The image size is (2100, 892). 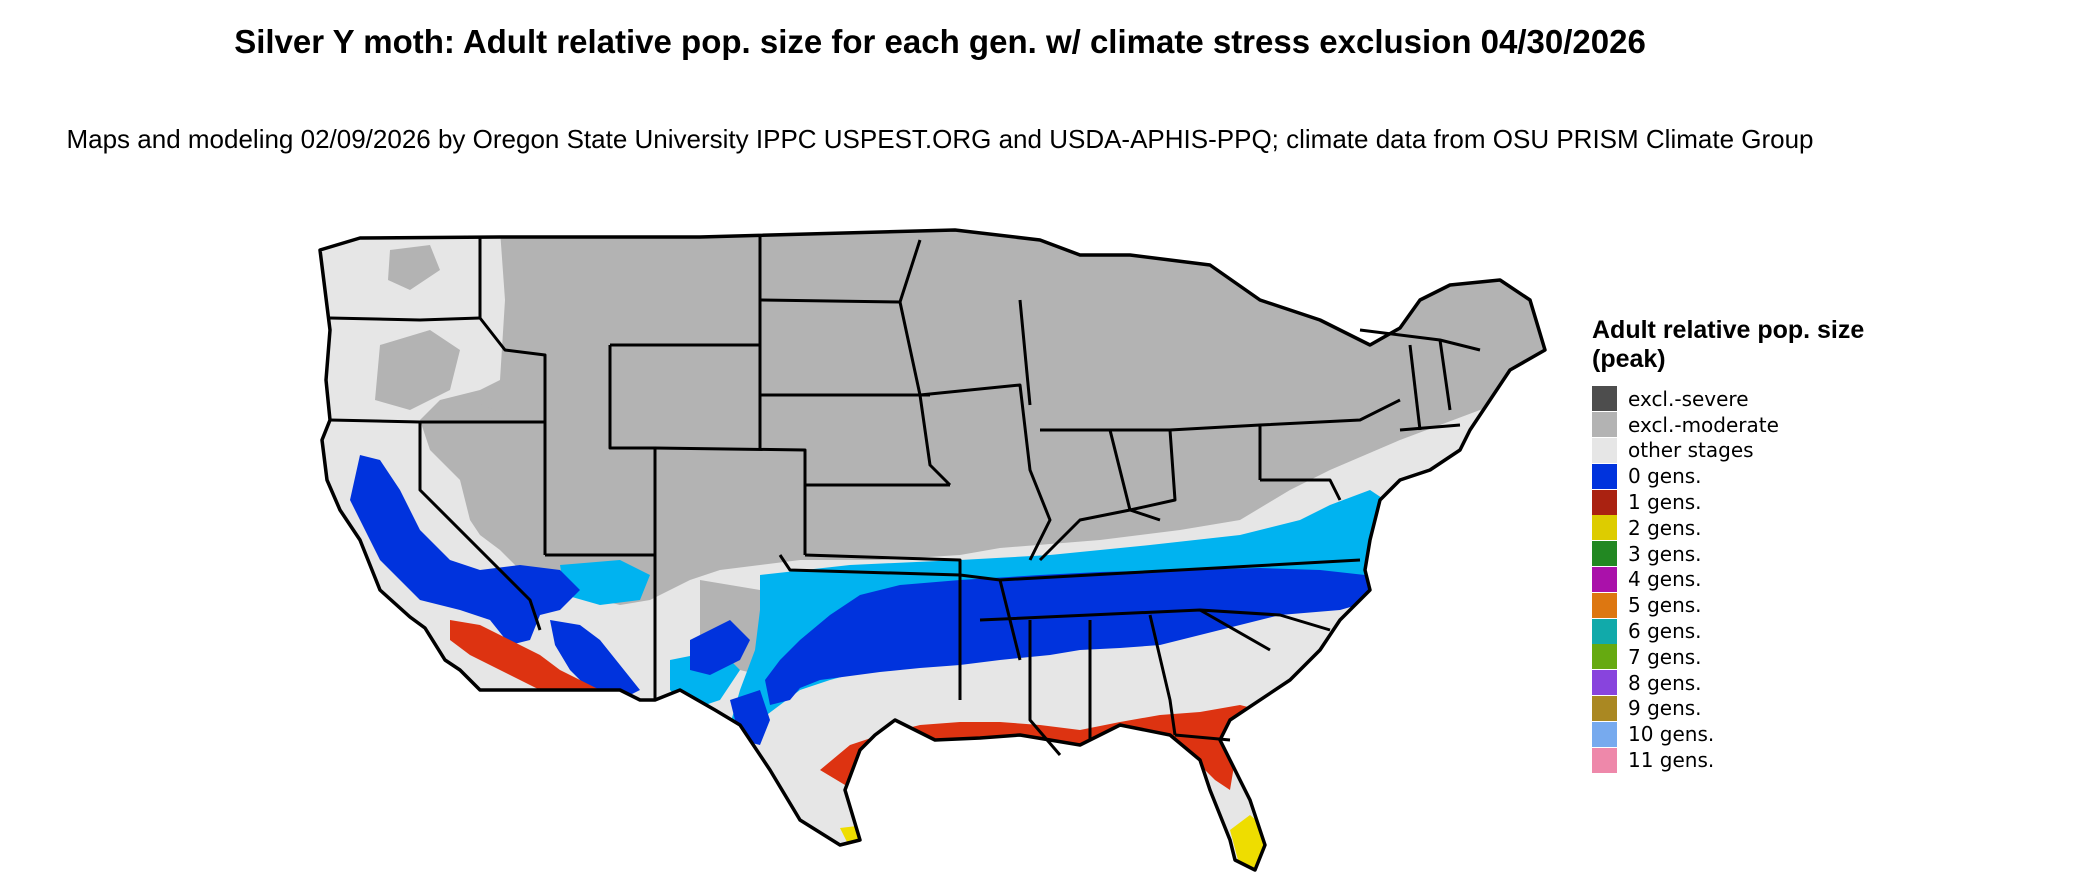 What do you see at coordinates (1742, 760) in the screenshot?
I see `legend-item: 11 gens.` at bounding box center [1742, 760].